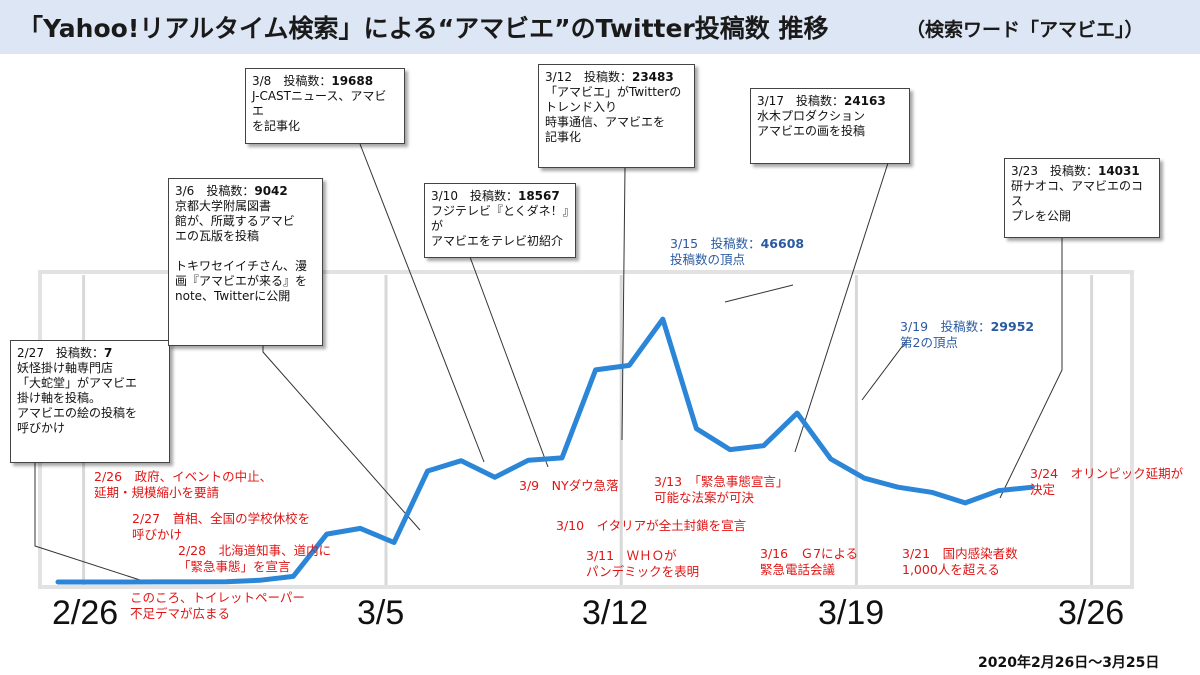  What do you see at coordinates (609, 77) in the screenshot?
I see `callout-header: 3/12 投稿数：23483` at bounding box center [609, 77].